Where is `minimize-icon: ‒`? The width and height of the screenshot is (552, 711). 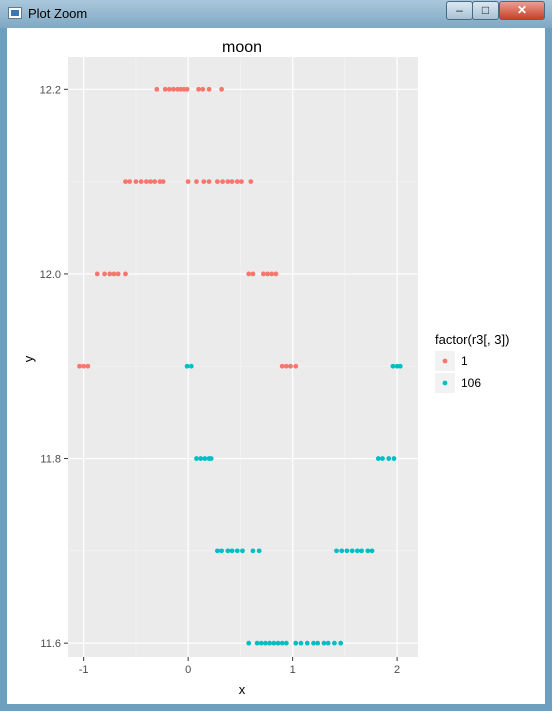 minimize-icon: ‒ is located at coordinates (459, 10).